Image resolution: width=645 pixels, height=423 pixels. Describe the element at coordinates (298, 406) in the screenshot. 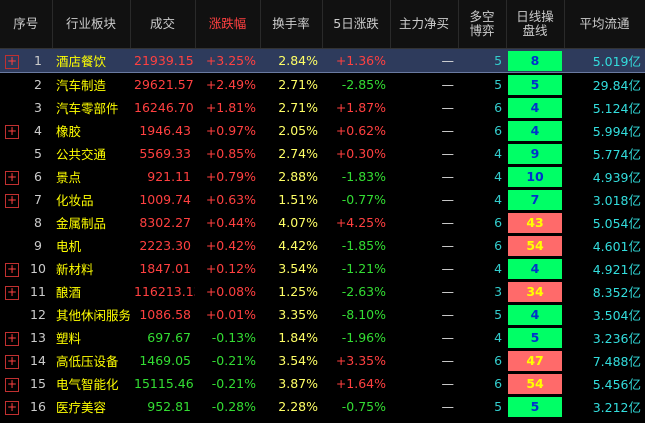

I see `turnover: 2.28%` at that location.